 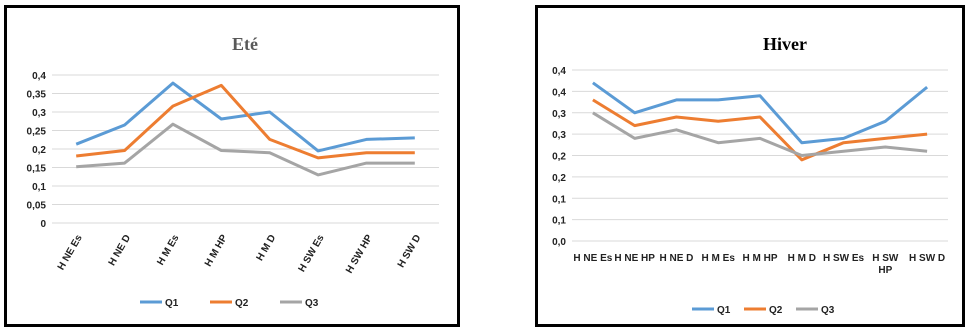 I want to click on chart-title: Eté, so click(x=245, y=44).